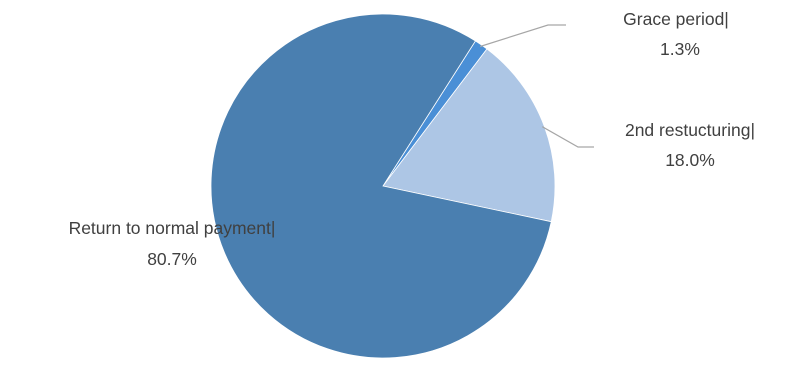 The height and width of the screenshot is (365, 799). I want to click on leader-line-grace-period, so click(522, 36).